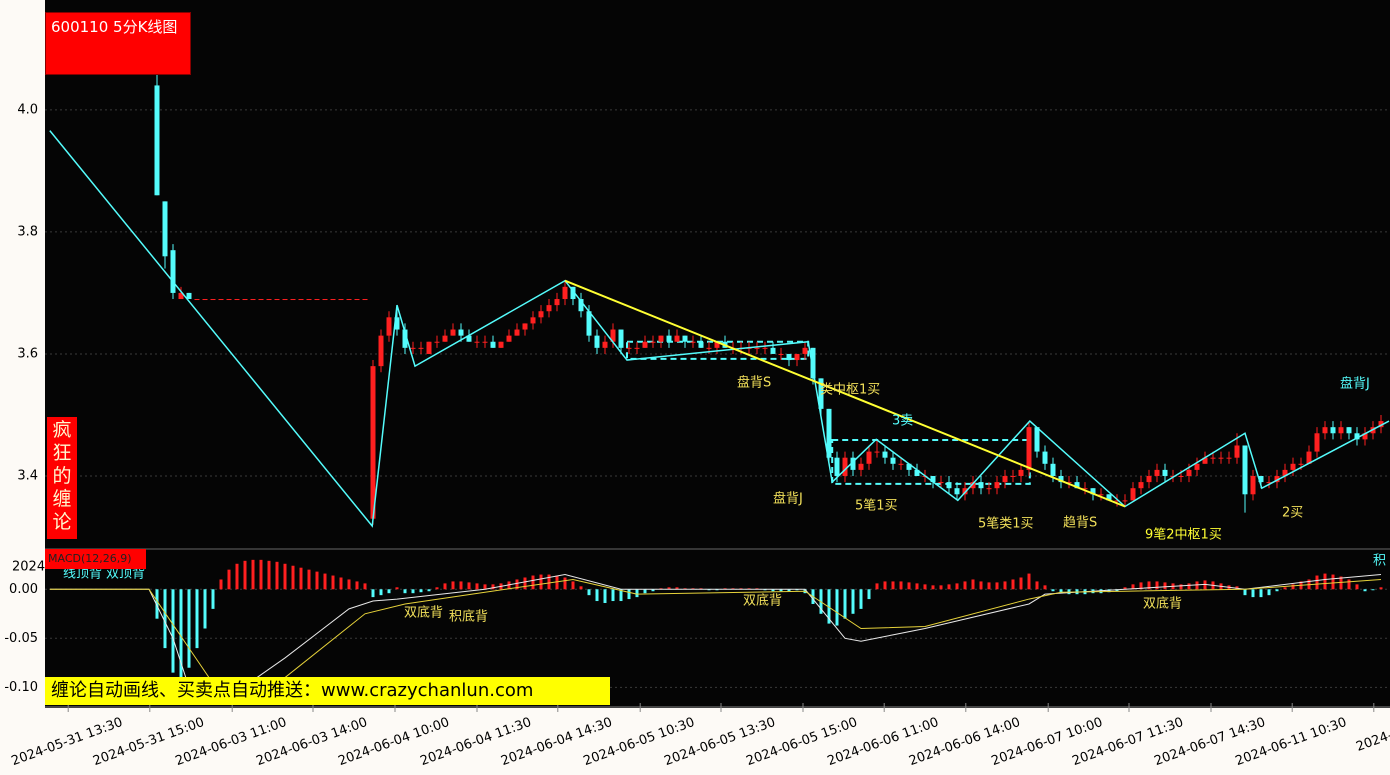  What do you see at coordinates (118, 43) in the screenshot?
I see `chart-title: 600110 5分K线图` at bounding box center [118, 43].